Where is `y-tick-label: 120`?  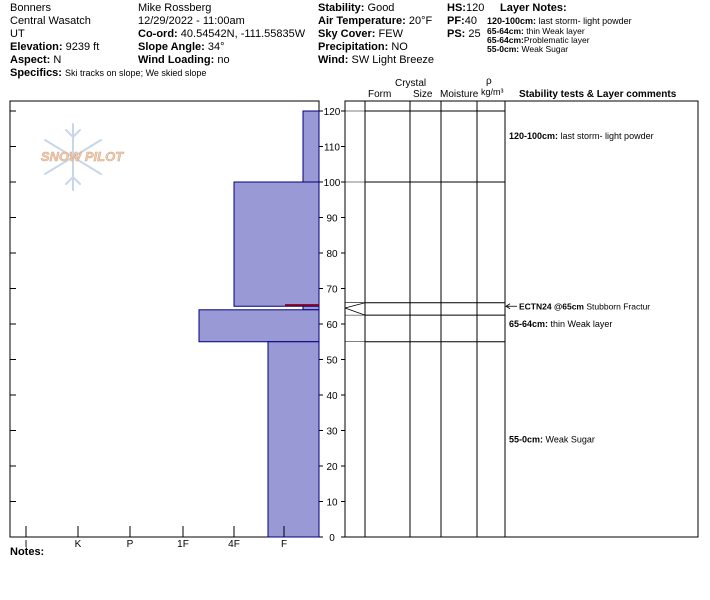
y-tick-label: 120 is located at coordinates (332, 112).